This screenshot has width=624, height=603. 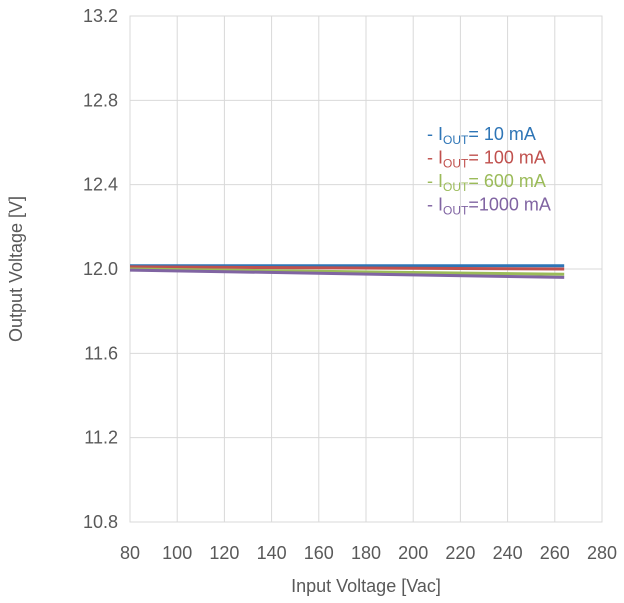 What do you see at coordinates (177, 553) in the screenshot?
I see `x-tick-label: 100` at bounding box center [177, 553].